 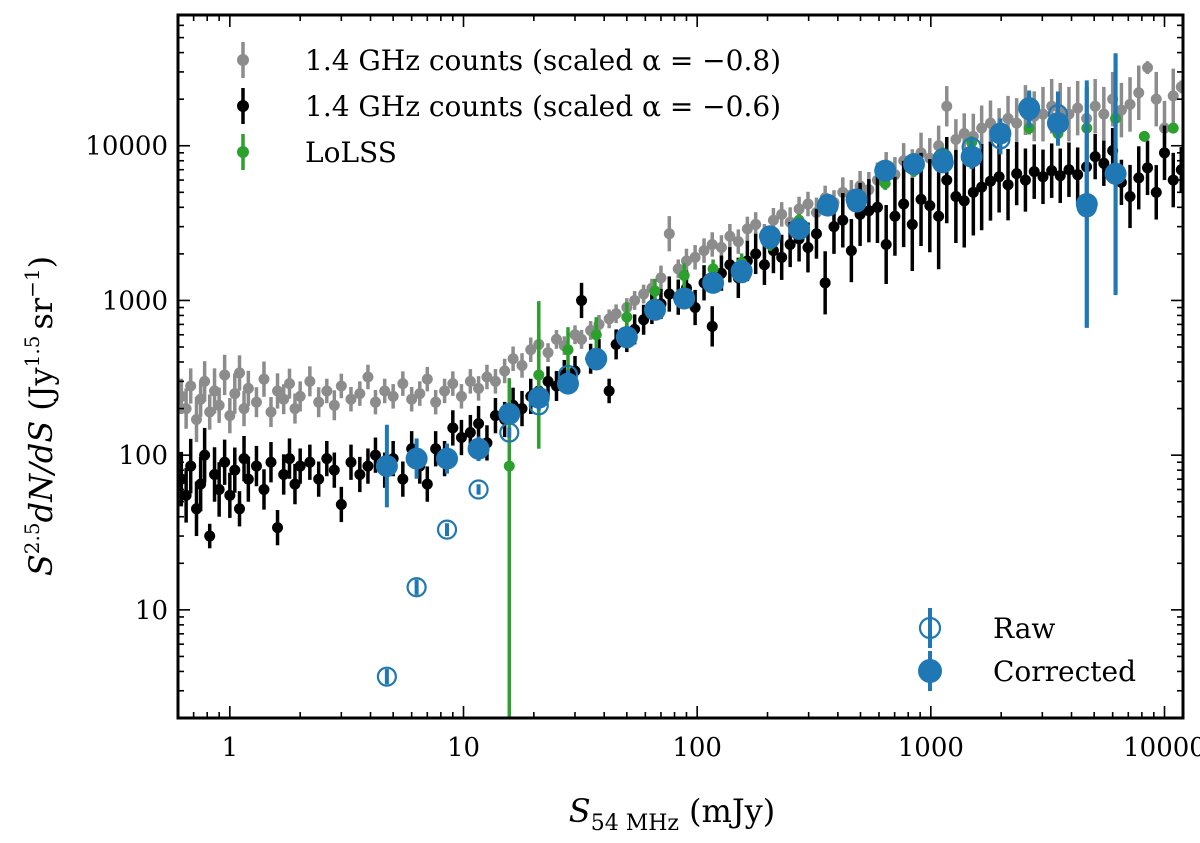 I want to click on x-tick-label: 1, so click(x=230, y=748).